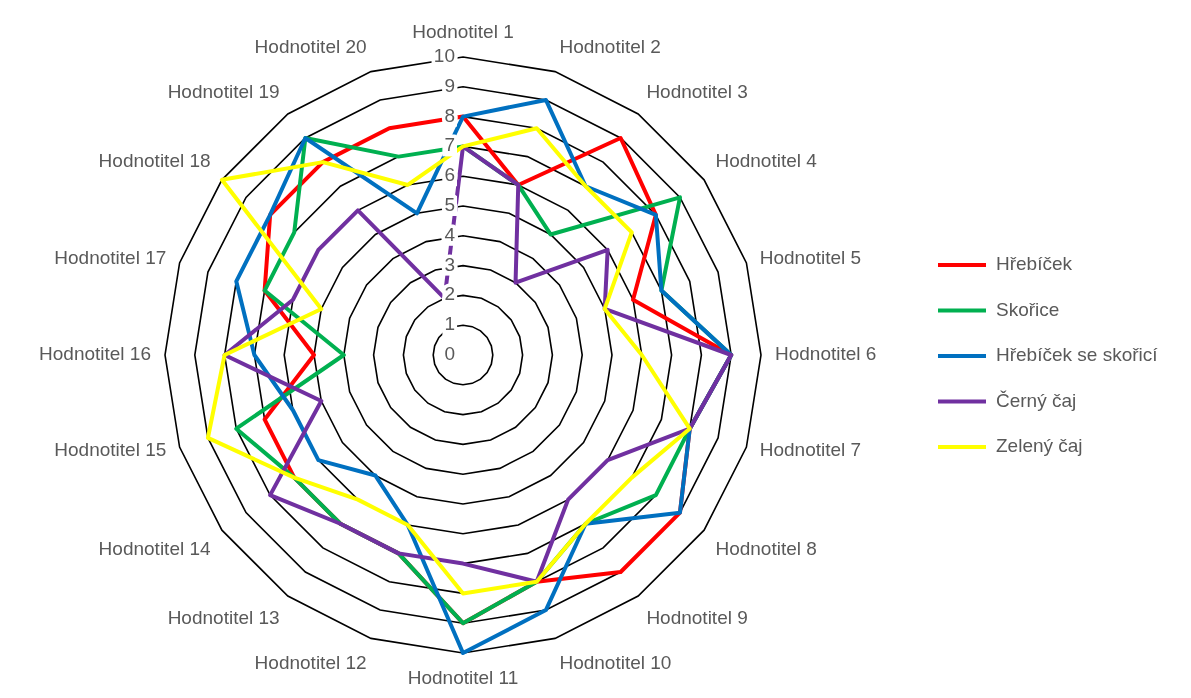  I want to click on spoke-label: Hodnotitel 15, so click(110, 450).